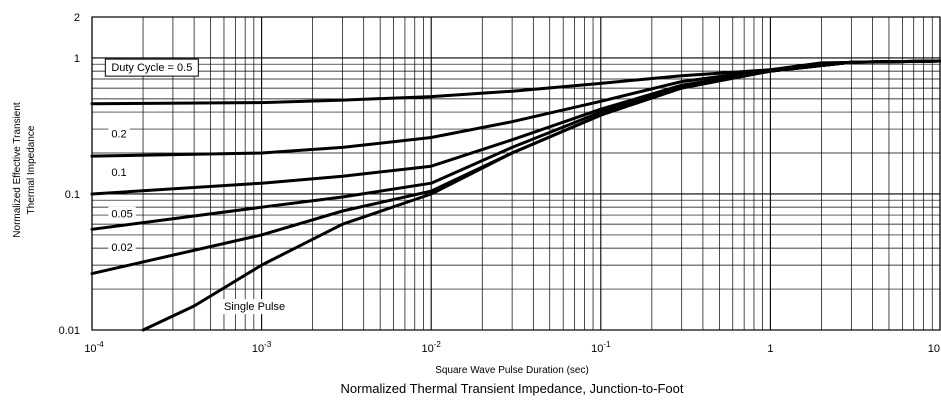  Describe the element at coordinates (770, 349) in the screenshot. I see `x-tick-label: 1` at that location.